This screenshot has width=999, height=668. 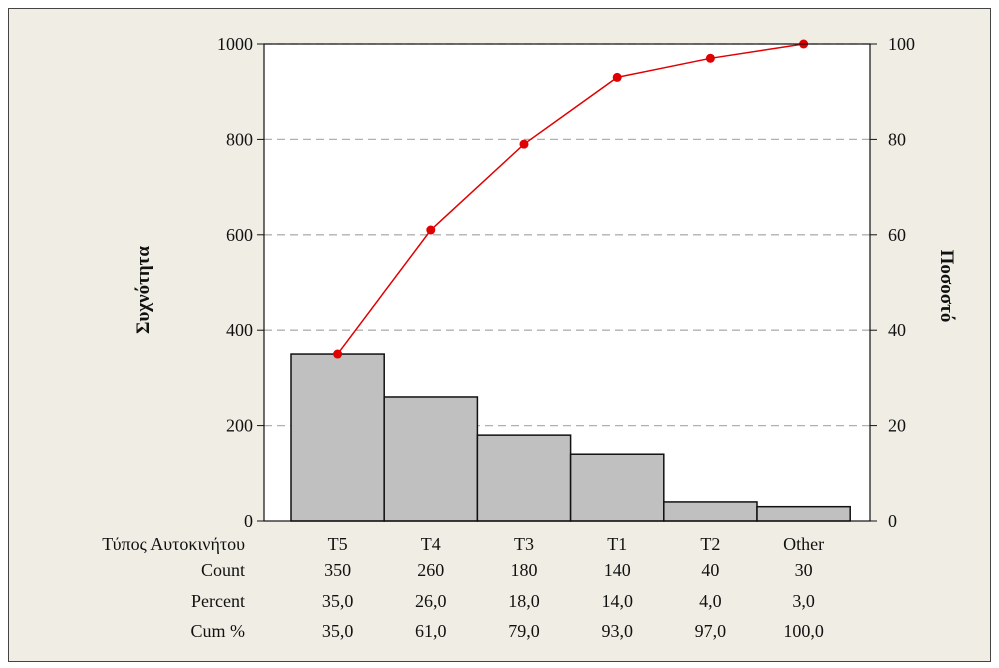 I want to click on table-cell: 180, so click(x=524, y=570).